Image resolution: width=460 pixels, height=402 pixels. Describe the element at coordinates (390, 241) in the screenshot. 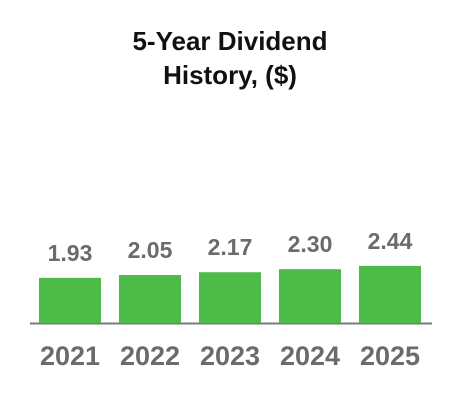

I see `value-label: 2.44` at that location.